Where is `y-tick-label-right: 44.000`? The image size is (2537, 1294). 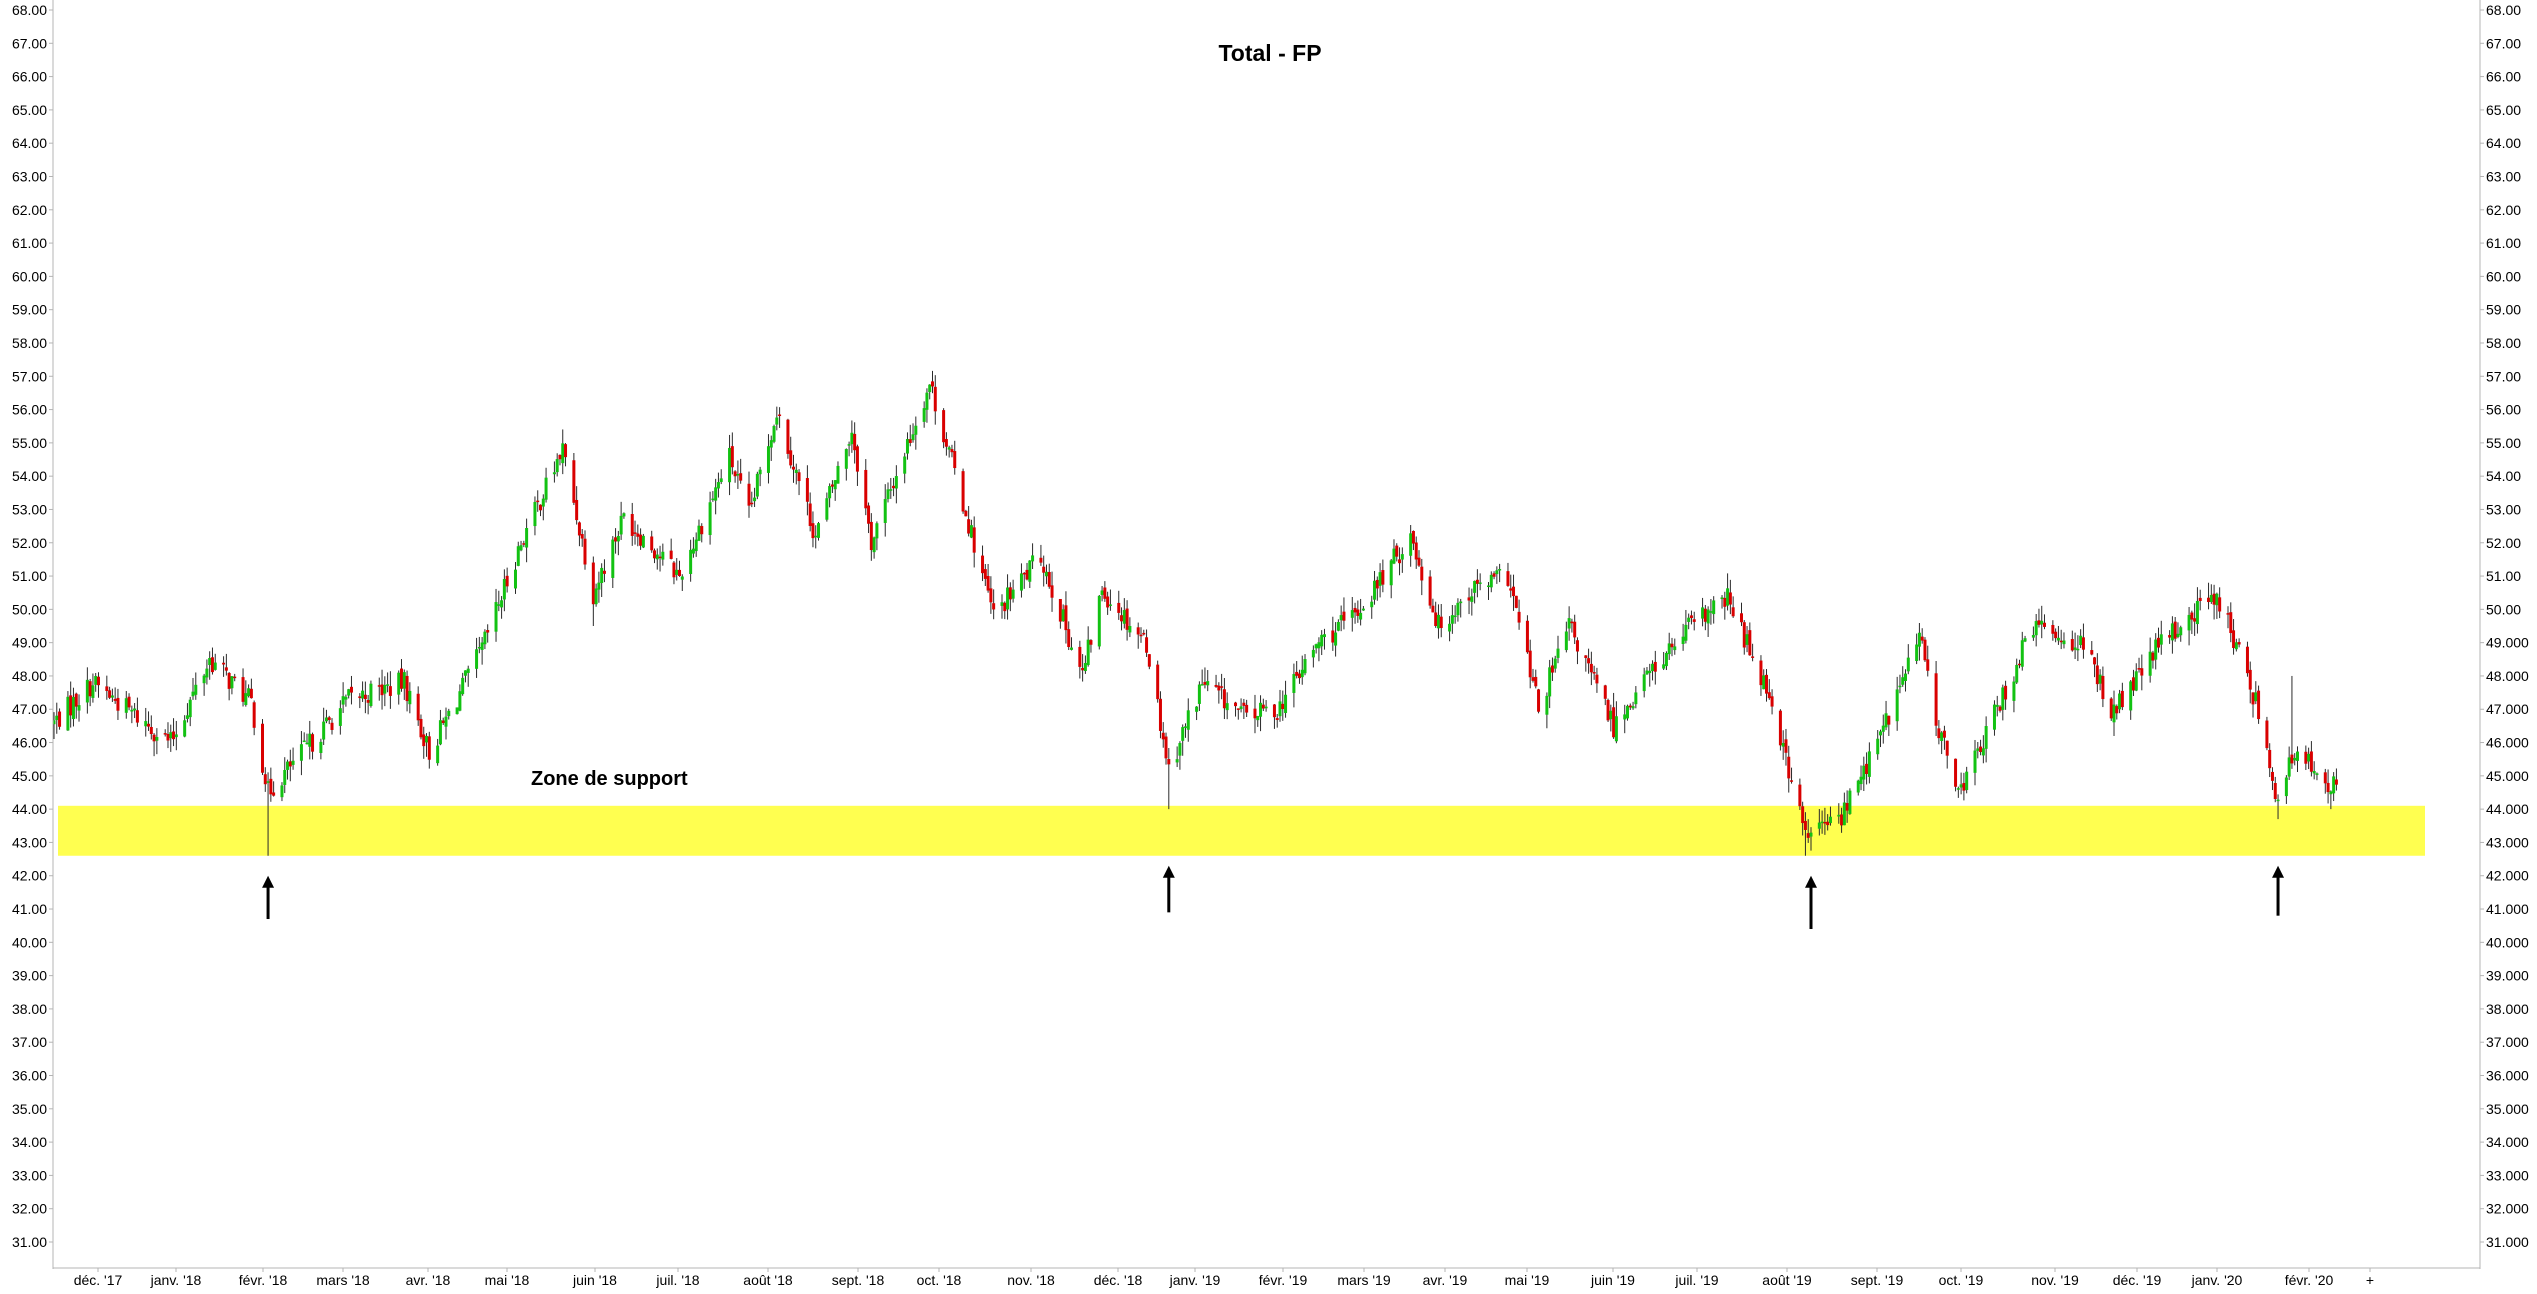 y-tick-label-right: 44.000 is located at coordinates (2507, 809).